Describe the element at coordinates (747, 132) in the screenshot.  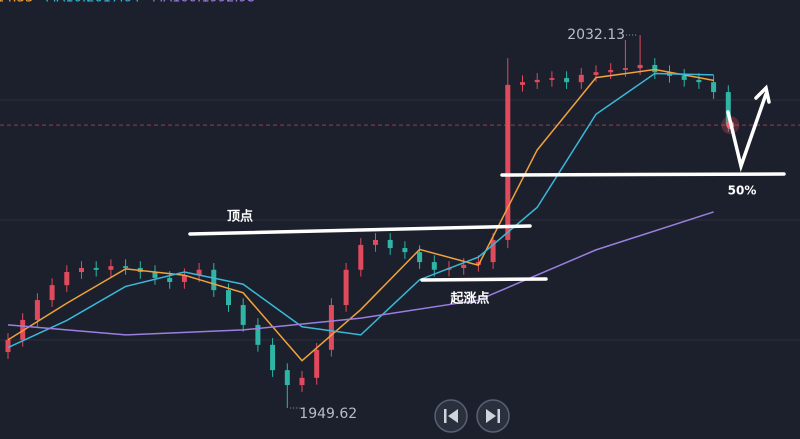
I see `v-arrow` at that location.